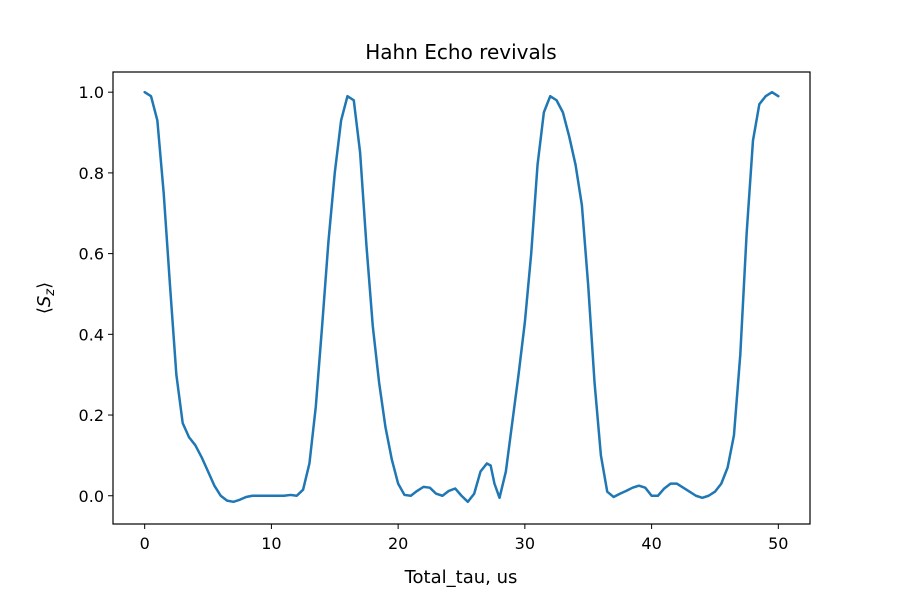 The width and height of the screenshot is (900, 604). Describe the element at coordinates (461, 577) in the screenshot. I see `x-axis-label: Total_tau, us` at that location.